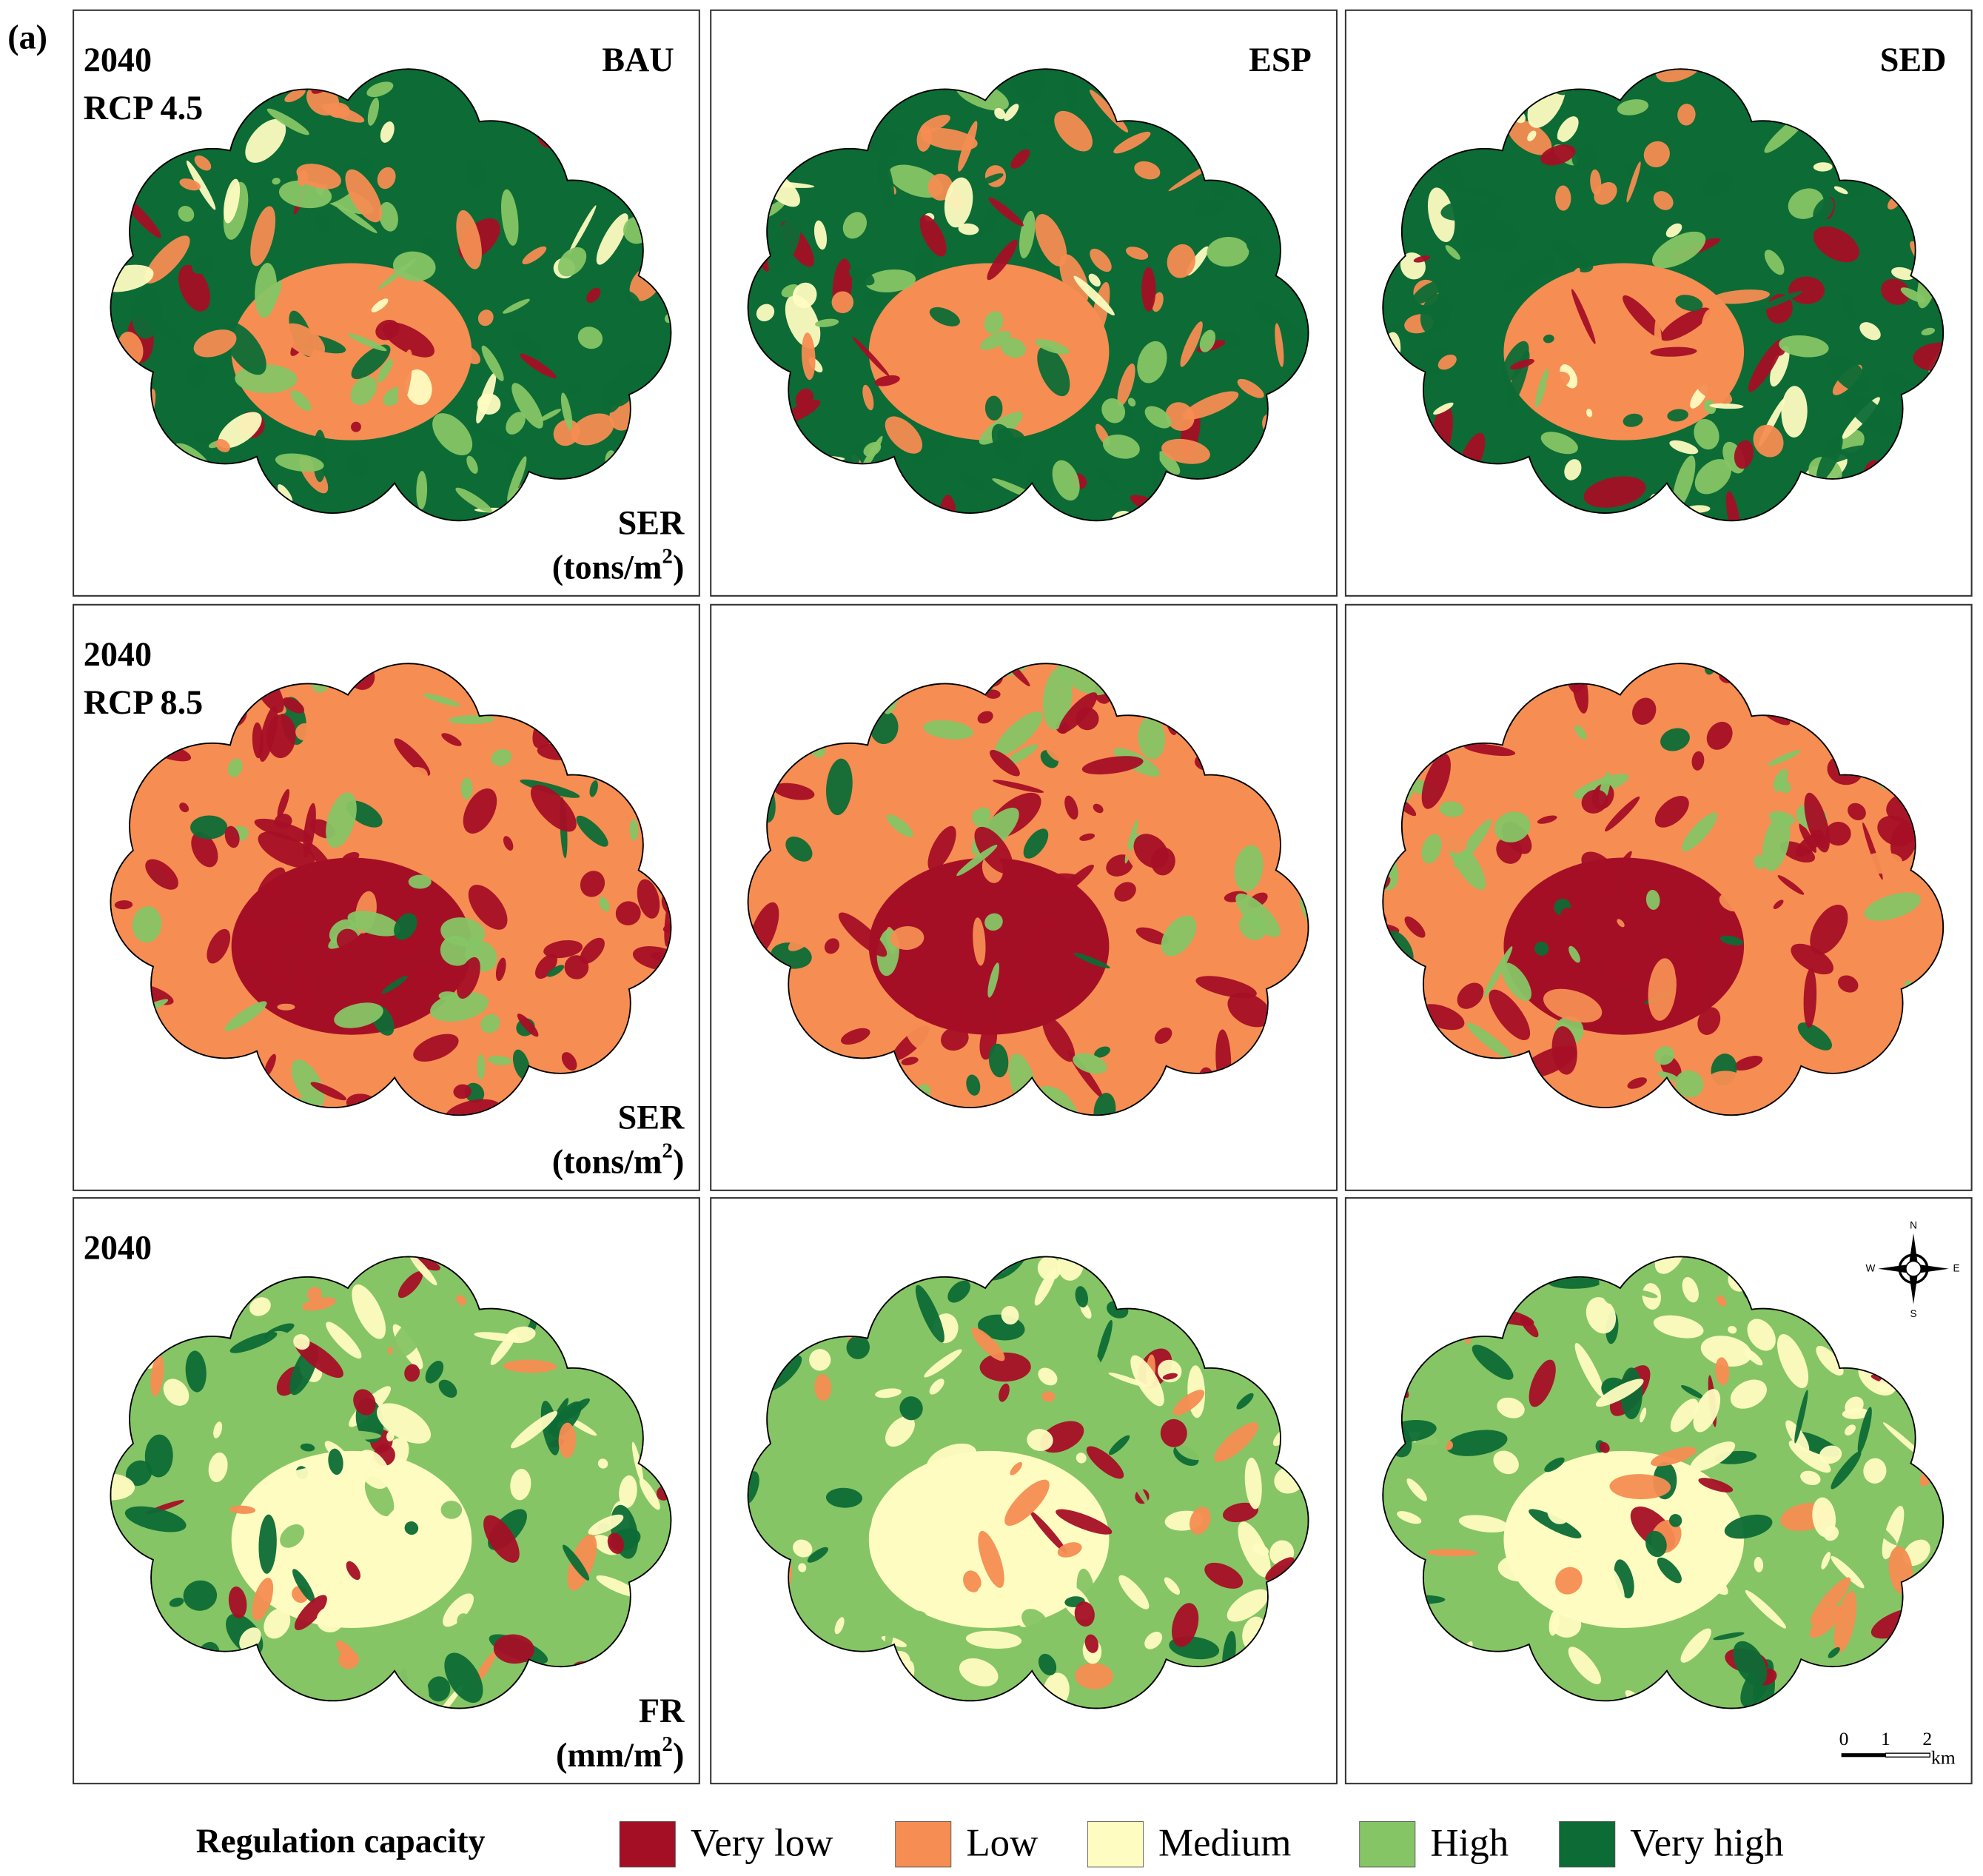 The image size is (1983, 1876). What do you see at coordinates (118, 59) in the screenshot?
I see `row-year: 2040` at bounding box center [118, 59].